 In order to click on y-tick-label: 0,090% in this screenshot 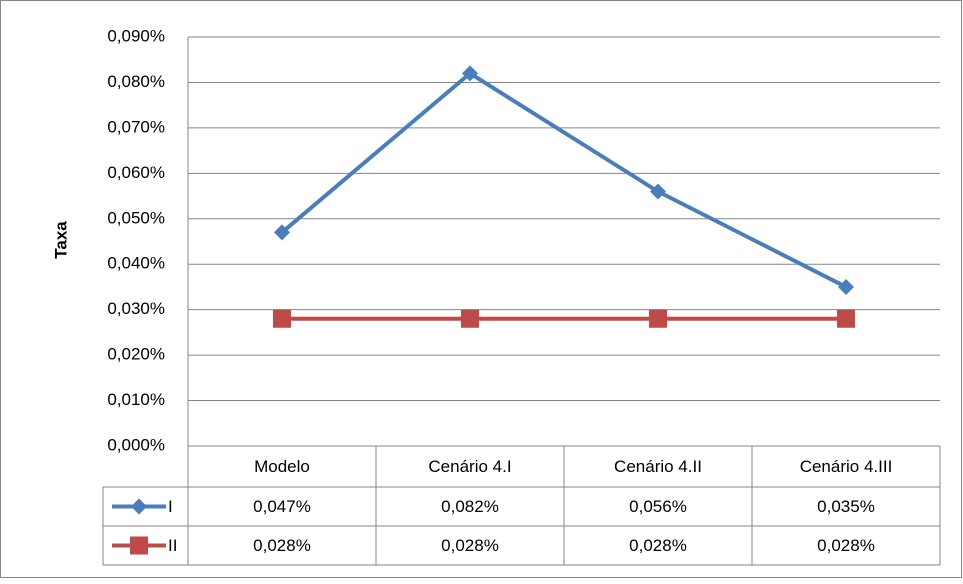, I will do `click(136, 35)`.